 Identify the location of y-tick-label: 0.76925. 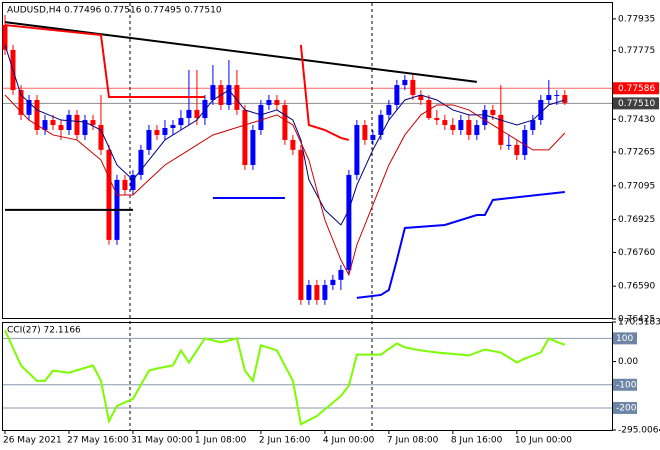
(636, 220).